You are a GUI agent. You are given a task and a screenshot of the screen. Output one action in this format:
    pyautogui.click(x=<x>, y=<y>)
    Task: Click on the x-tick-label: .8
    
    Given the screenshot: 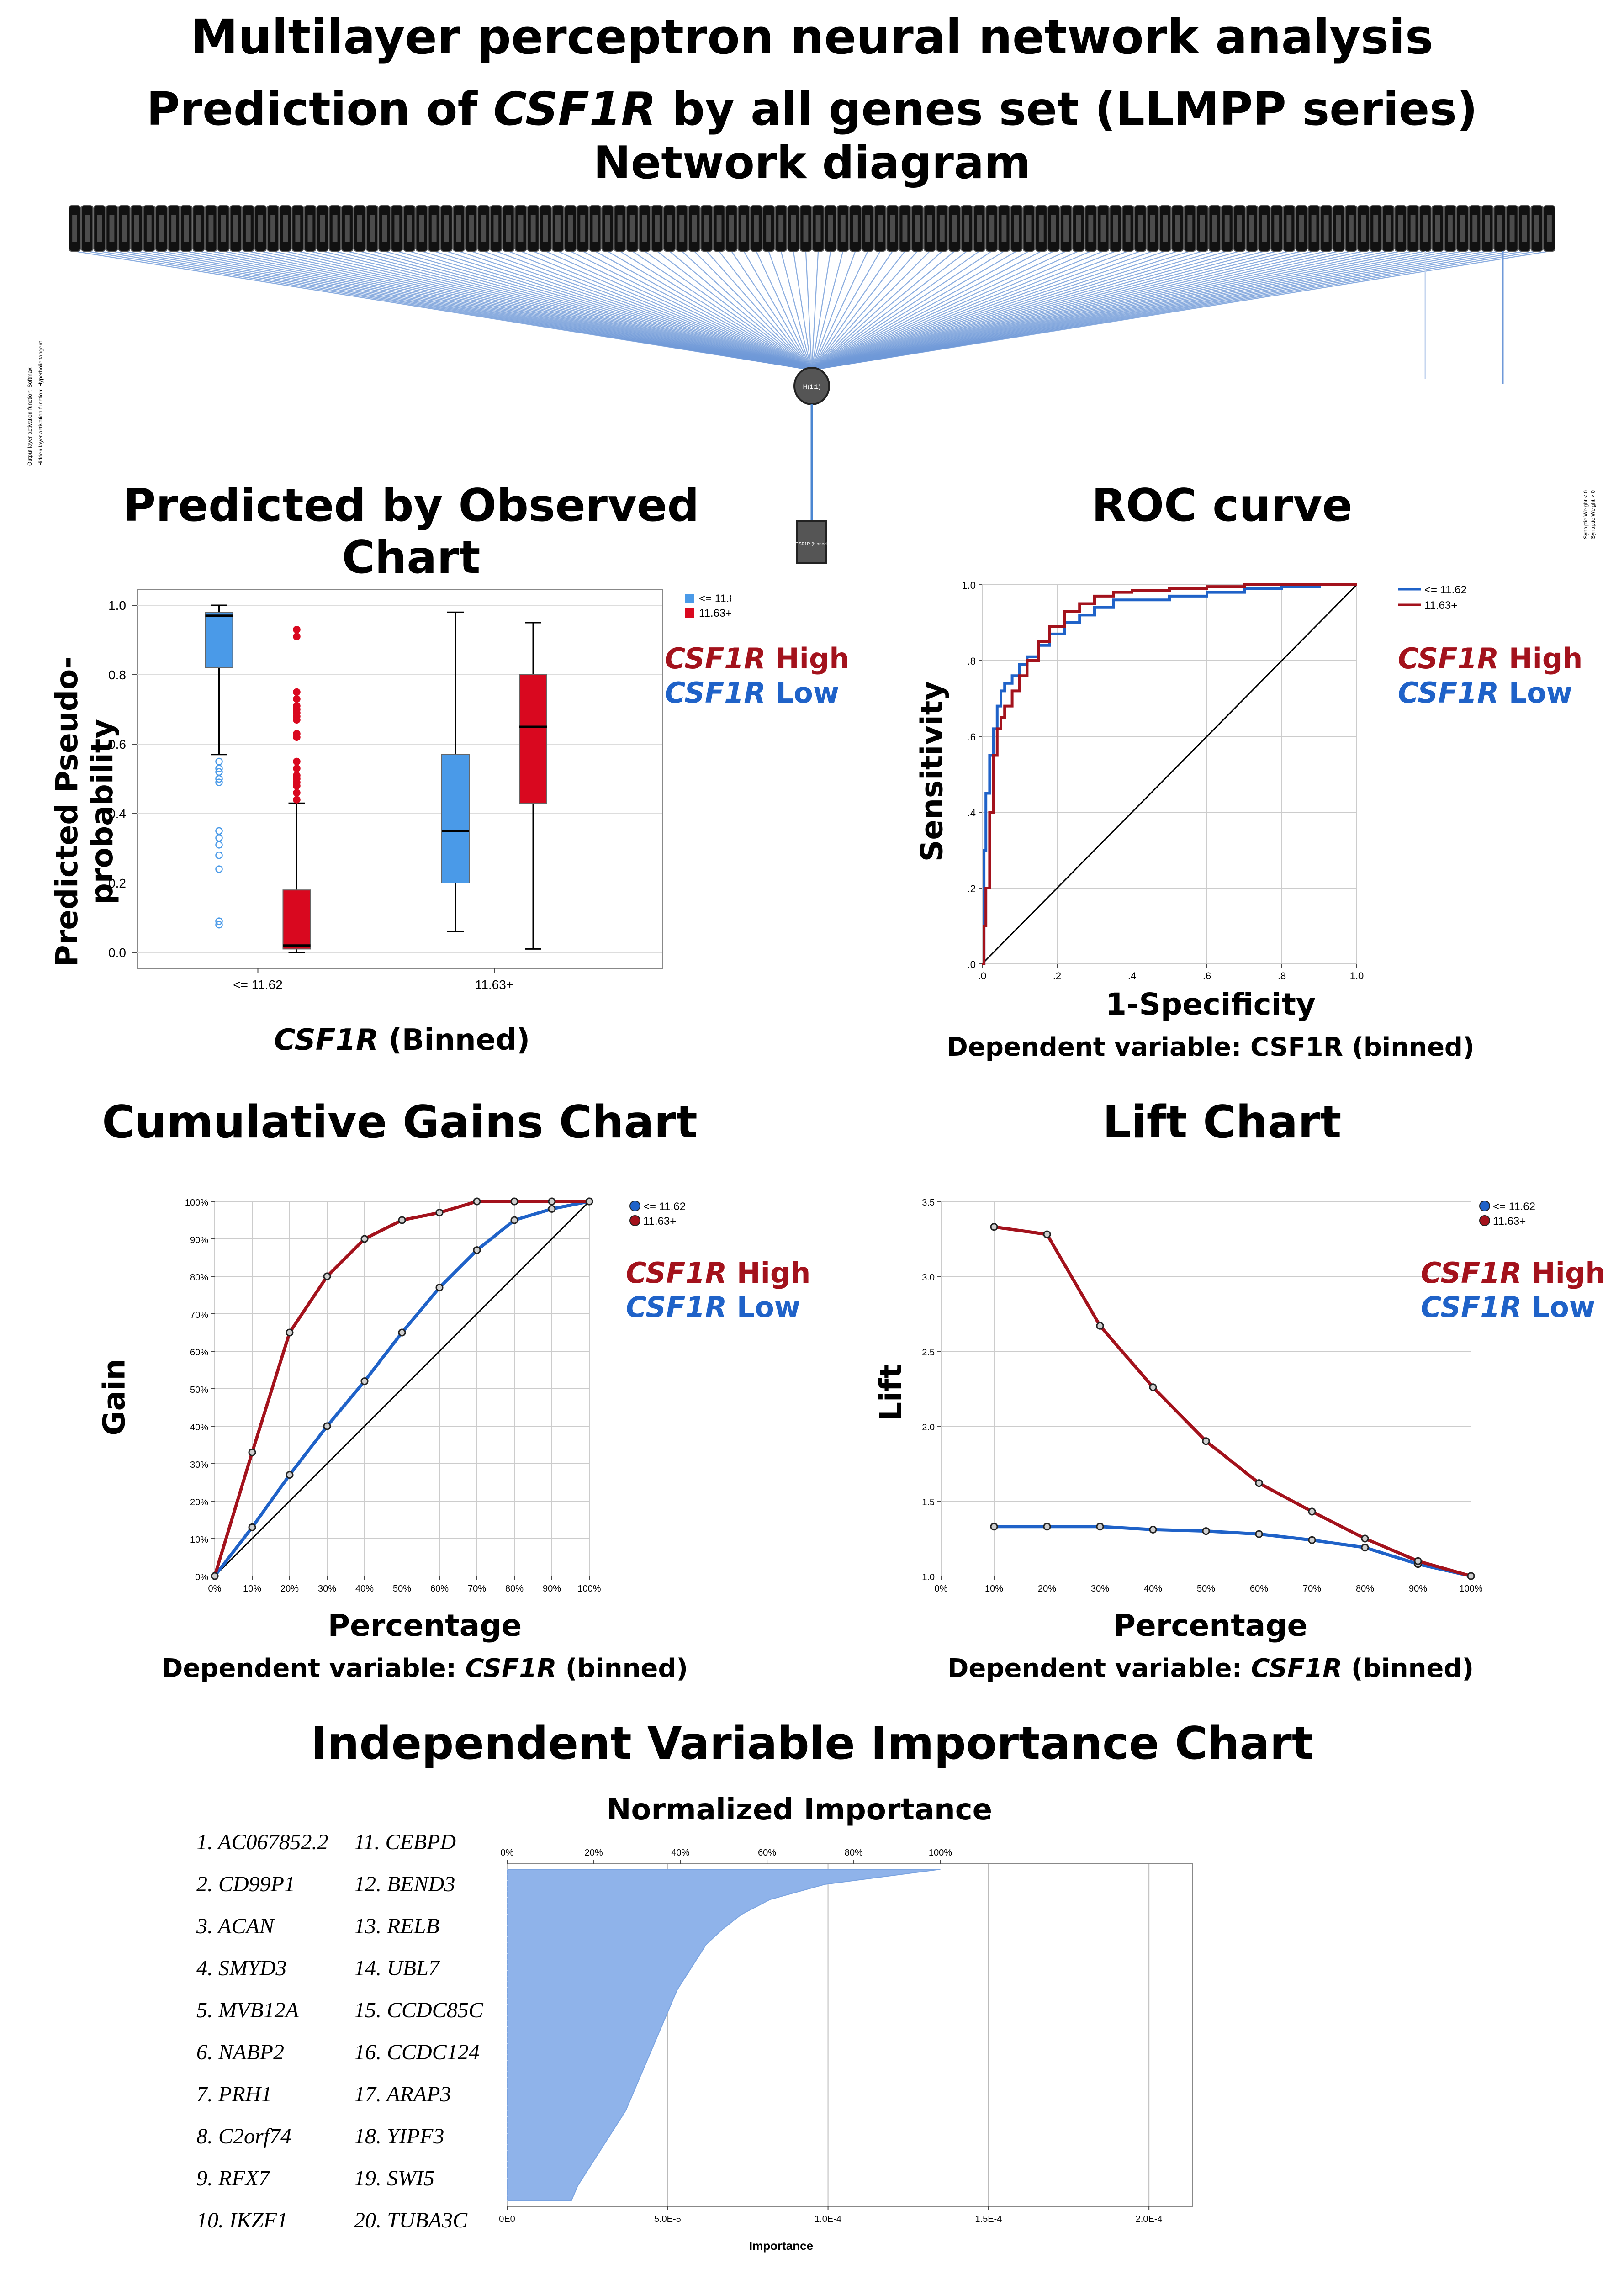 What is the action you would take?
    pyautogui.click(x=1282, y=976)
    